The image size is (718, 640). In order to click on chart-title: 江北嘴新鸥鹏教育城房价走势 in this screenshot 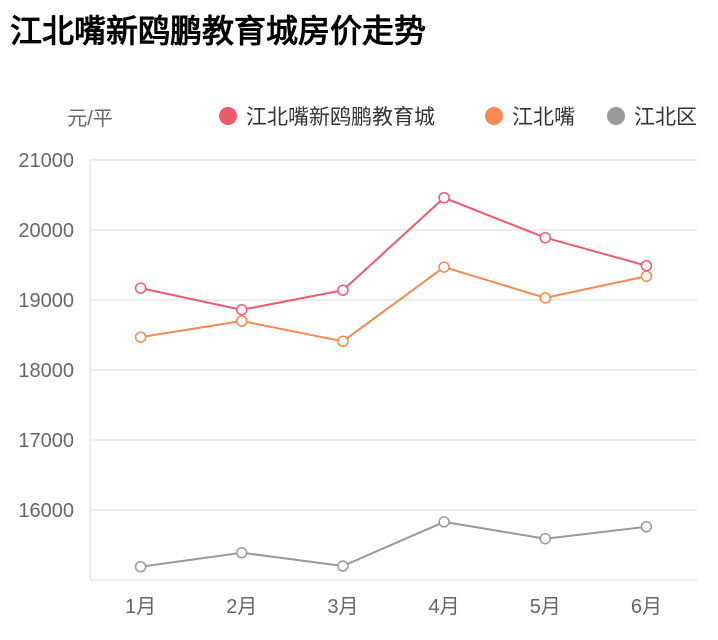, I will do `click(218, 31)`.